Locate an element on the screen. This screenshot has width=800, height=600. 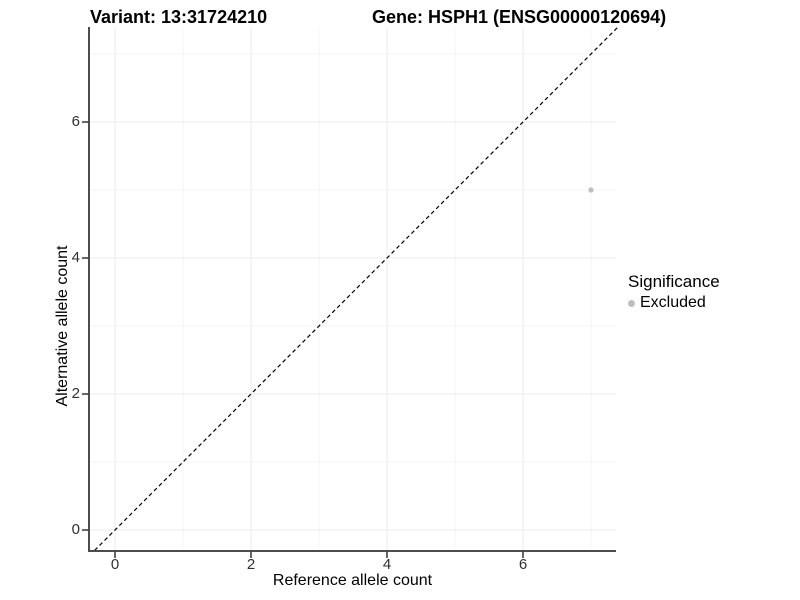
x-tick-label: 0 is located at coordinates (115, 564).